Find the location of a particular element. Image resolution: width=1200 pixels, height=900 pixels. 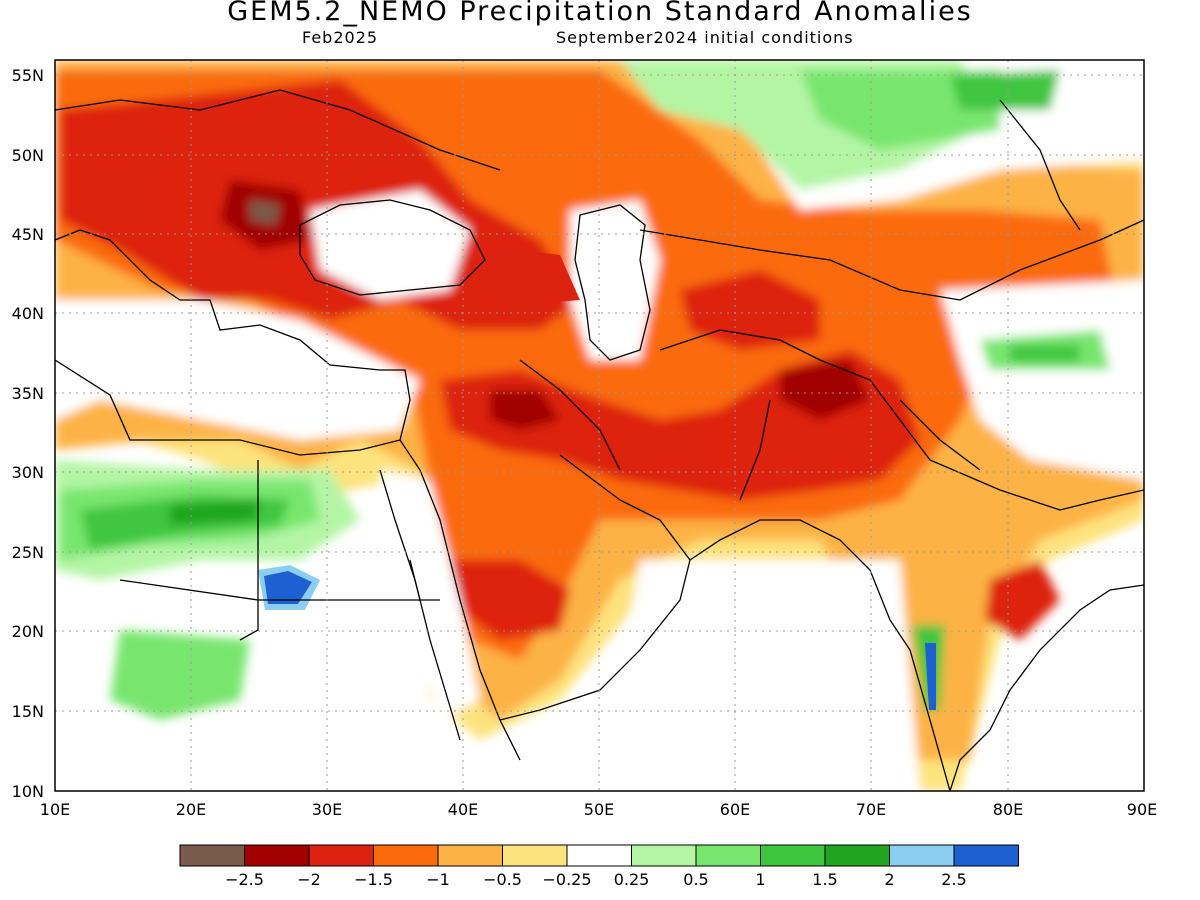

lat-tick-label: 45N is located at coordinates (28, 234).